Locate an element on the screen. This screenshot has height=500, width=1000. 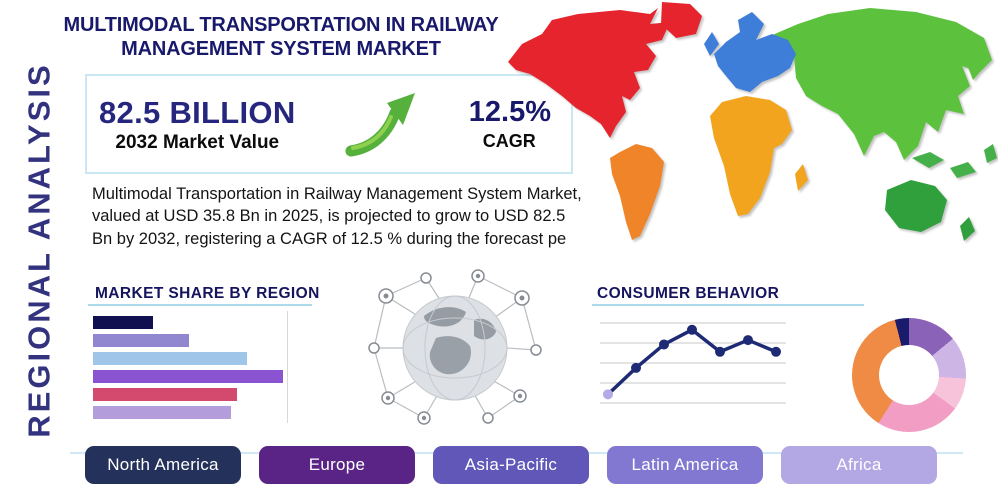
map-europe is located at coordinates (755, 52).